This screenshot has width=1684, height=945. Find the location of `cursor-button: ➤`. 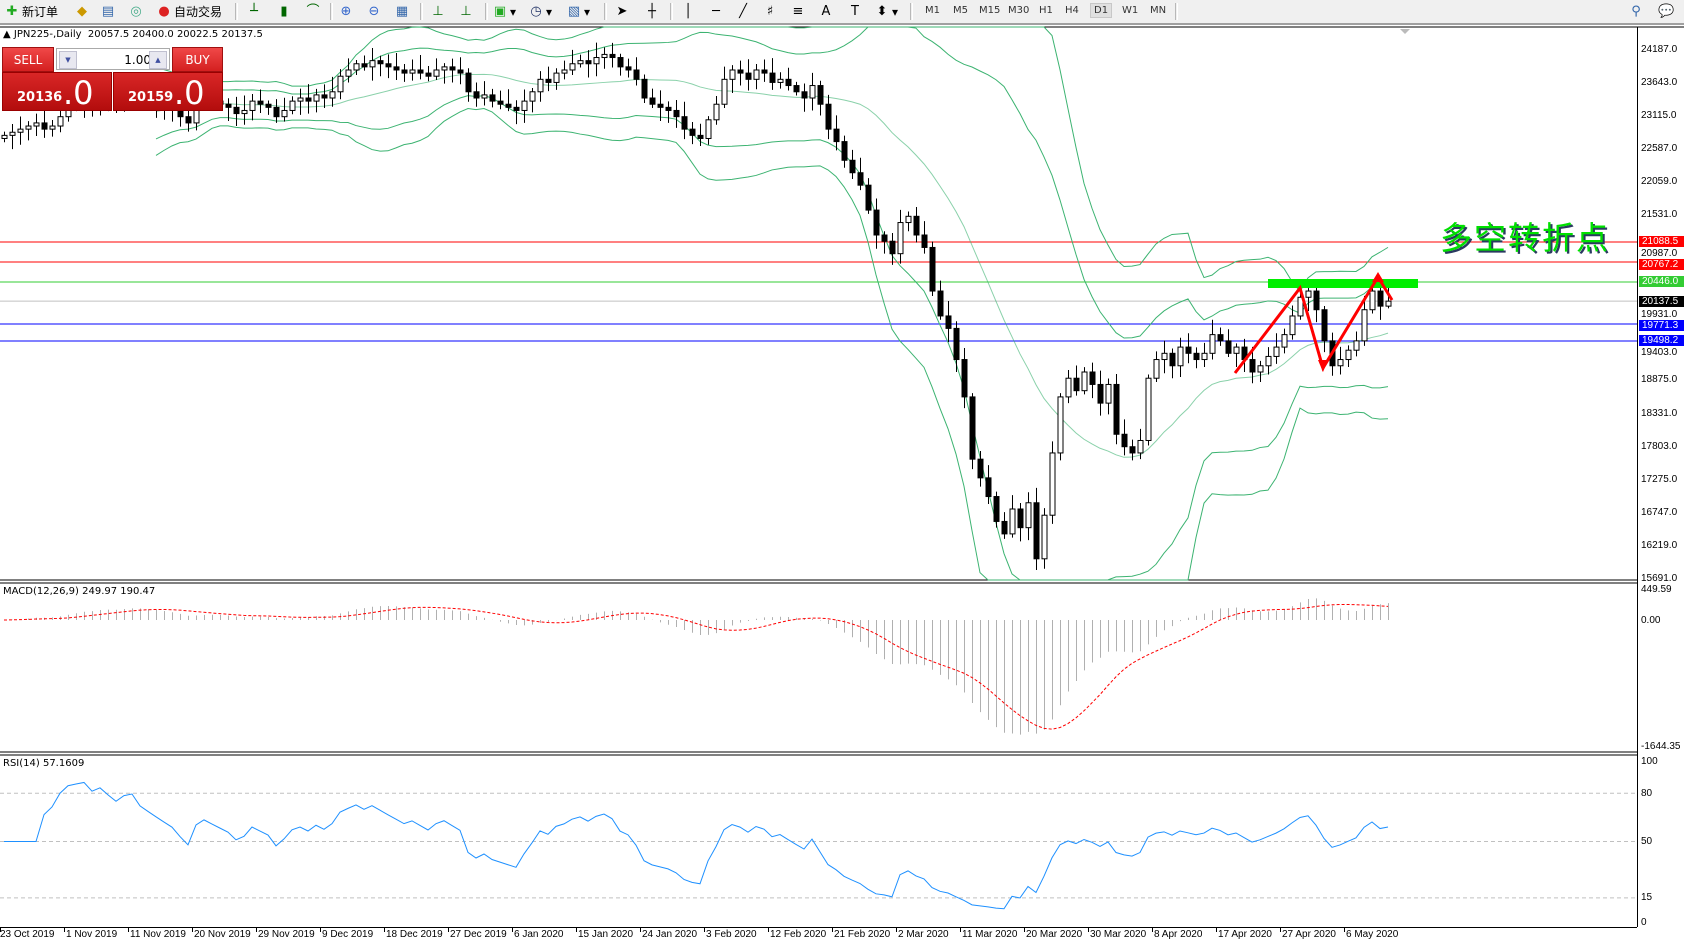

cursor-button: ➤ is located at coordinates (623, 11).